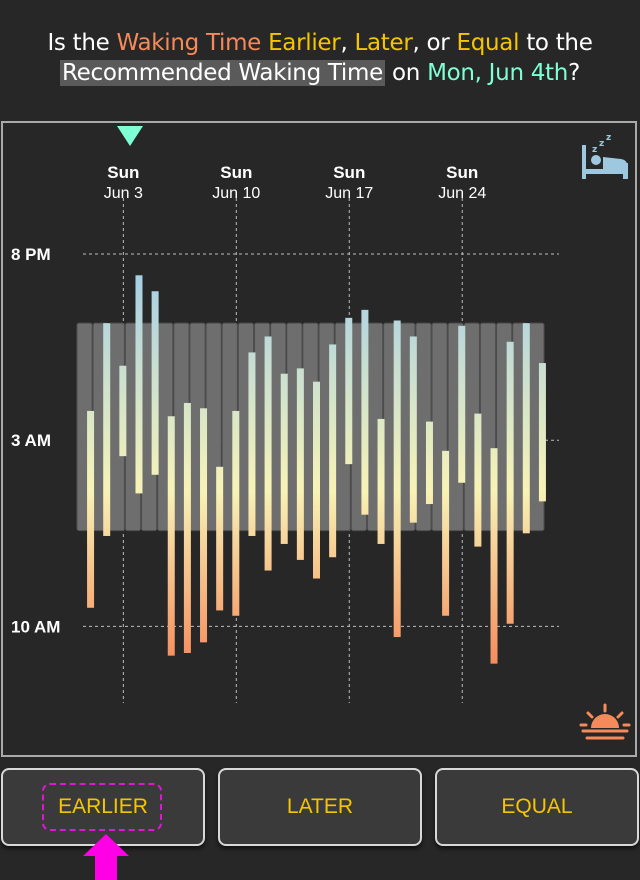 Image resolution: width=640 pixels, height=880 pixels. I want to click on question-sep1: ,, so click(347, 43).